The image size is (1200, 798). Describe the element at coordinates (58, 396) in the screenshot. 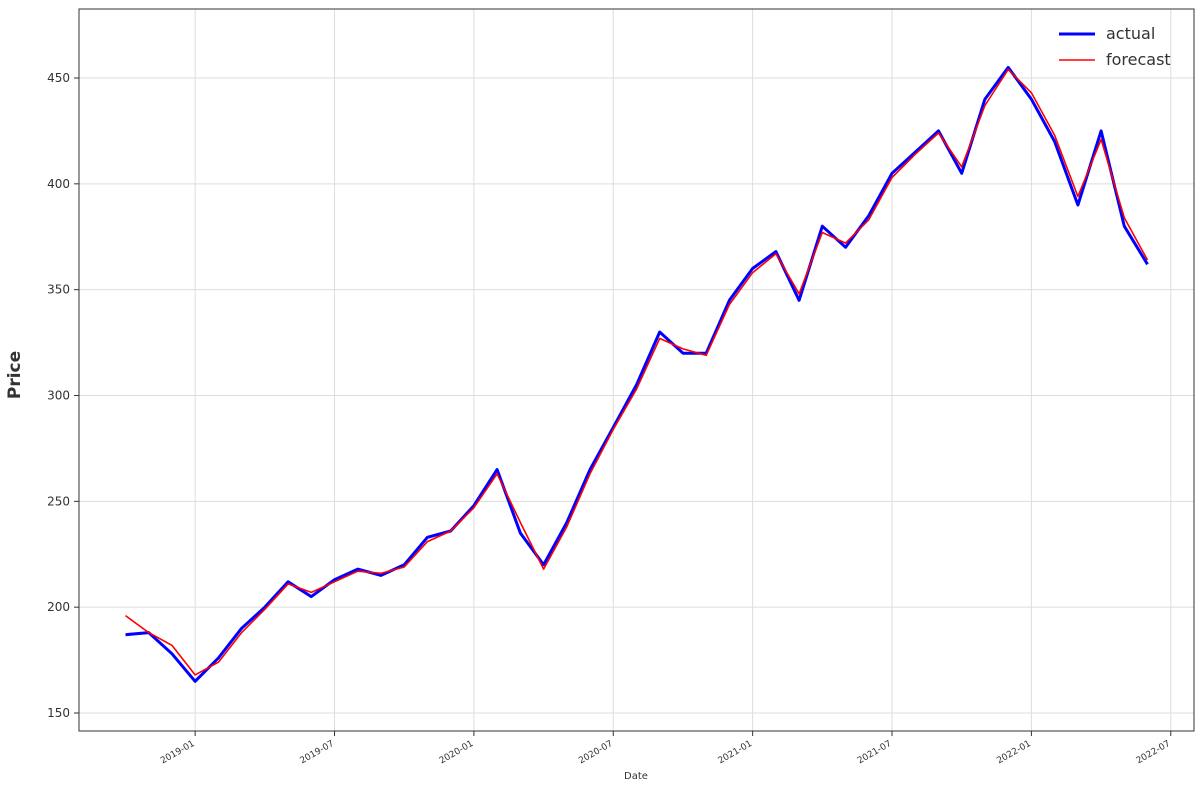

I see `y-tick-label: 300` at that location.